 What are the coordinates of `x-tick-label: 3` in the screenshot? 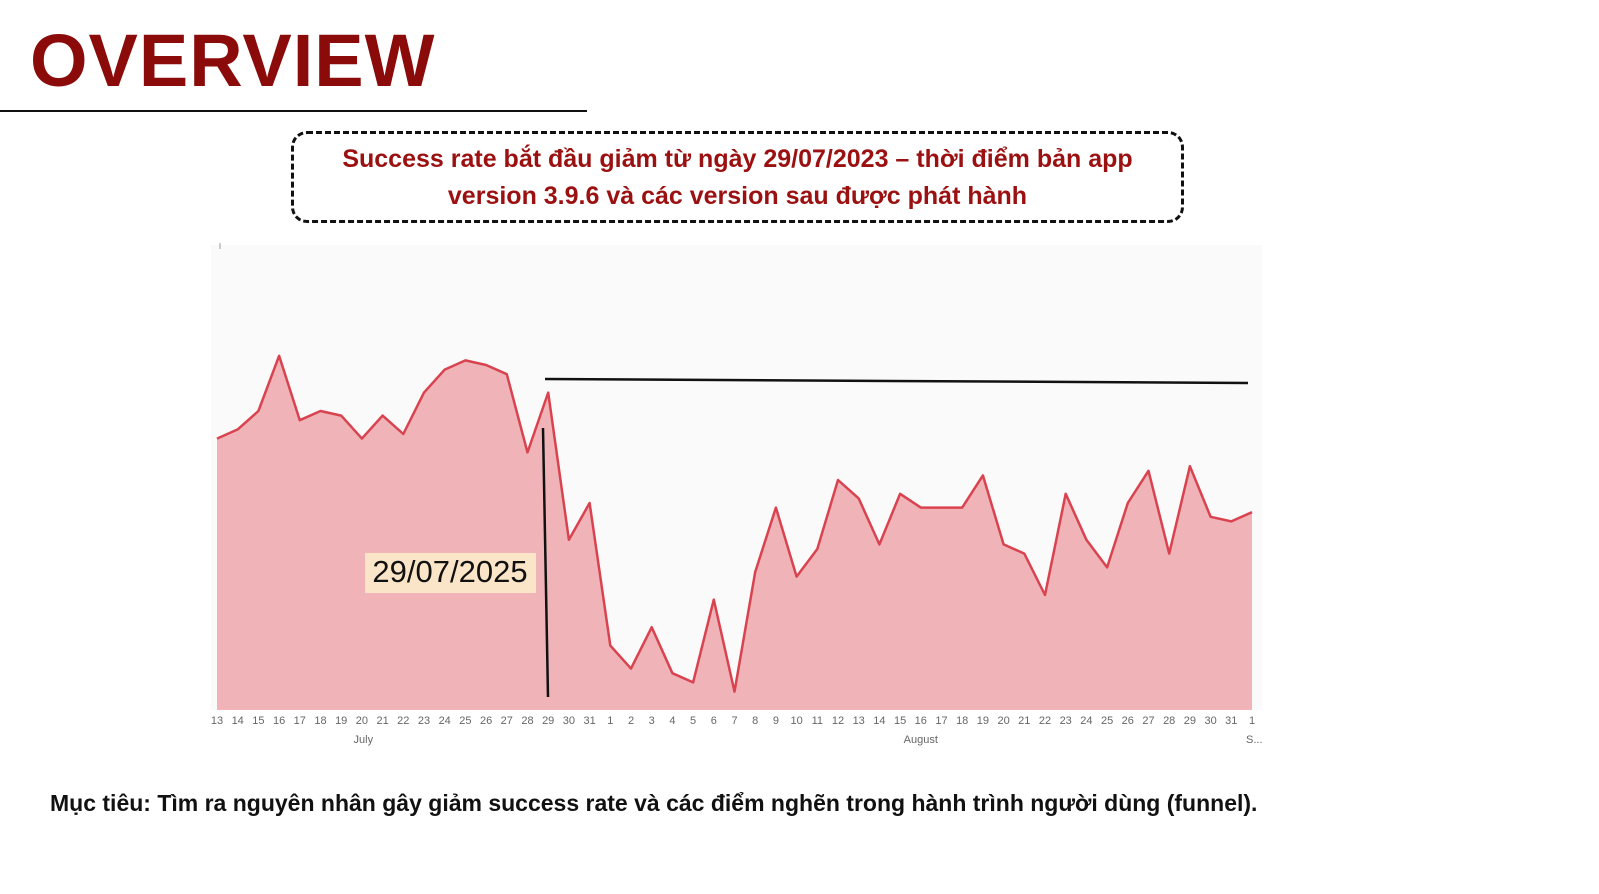 It's located at (652, 721).